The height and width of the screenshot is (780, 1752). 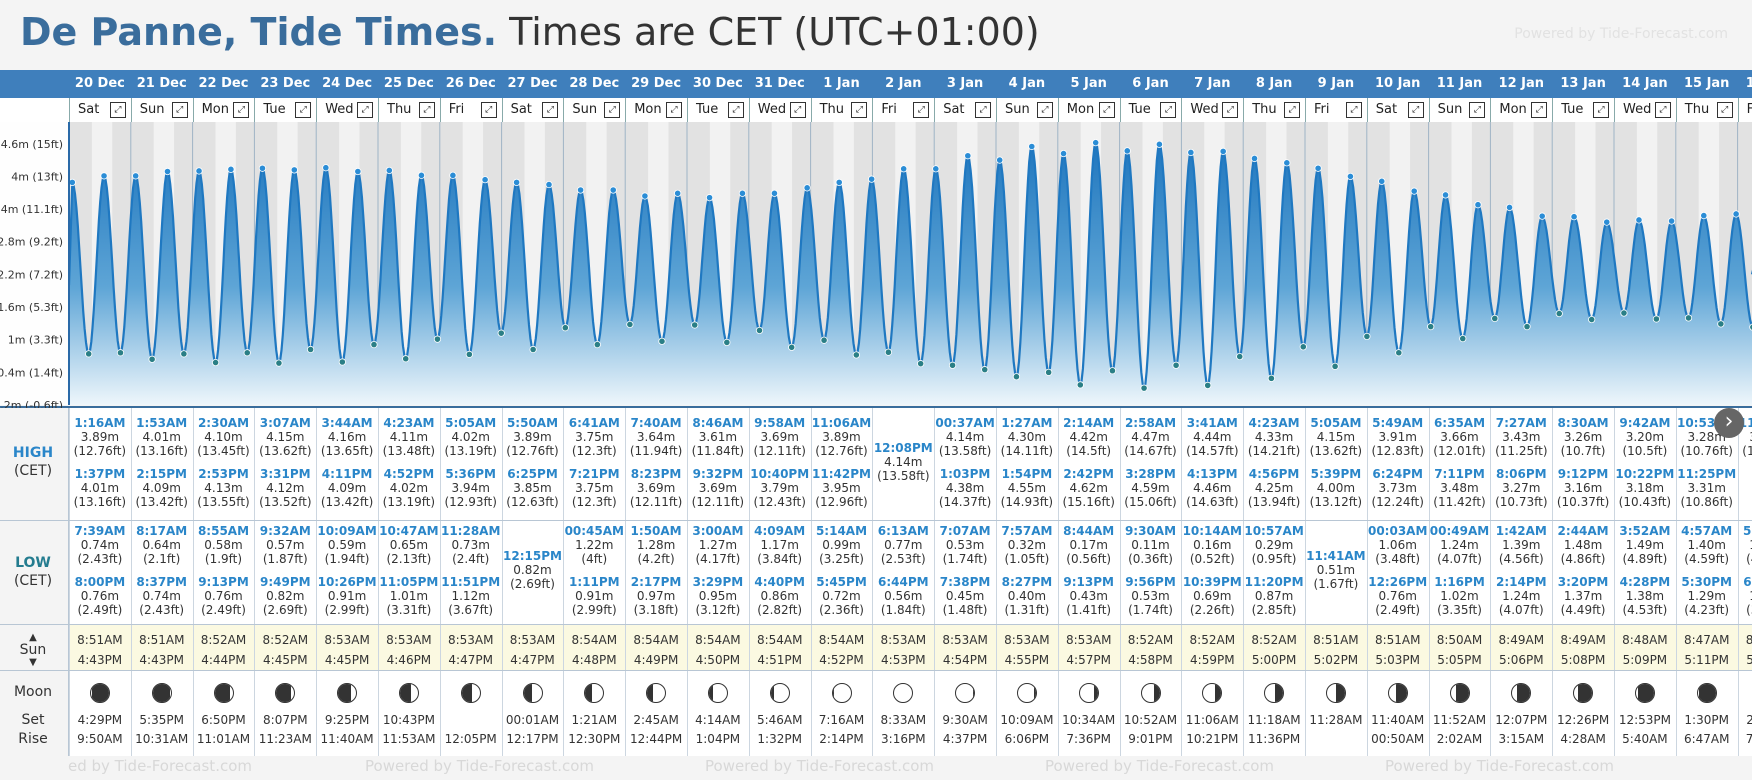 I want to click on low-tide-1-time: 3:00AM, so click(x=718, y=531).